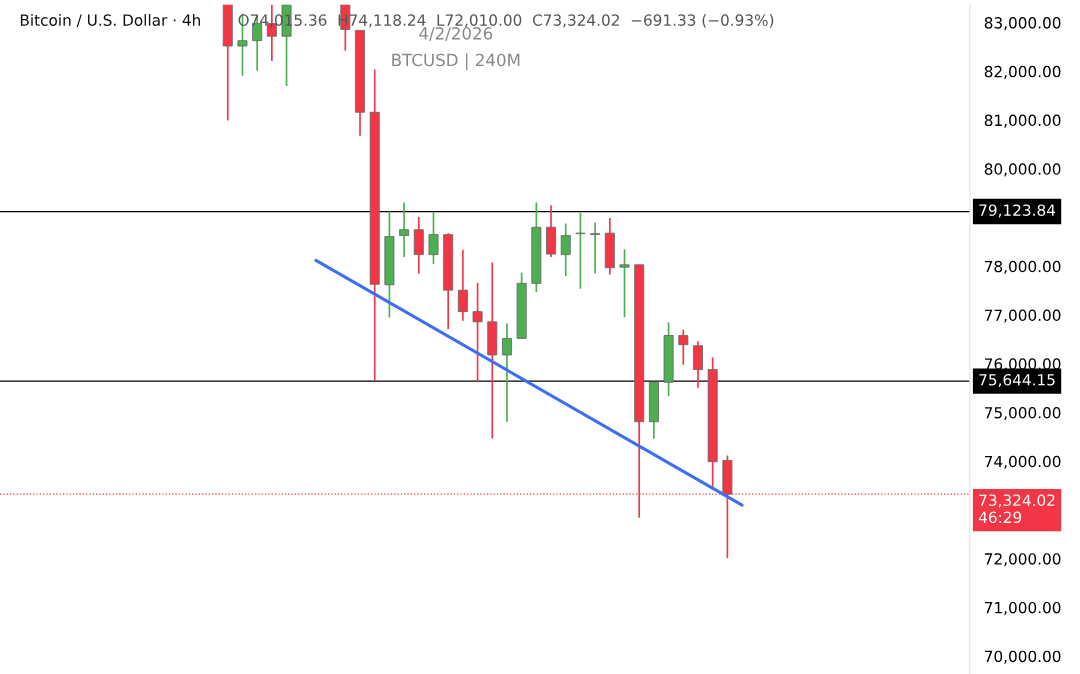 This screenshot has width=1080, height=674. What do you see at coordinates (1022, 267) in the screenshot?
I see `y-tick-label: 78,000.00` at bounding box center [1022, 267].